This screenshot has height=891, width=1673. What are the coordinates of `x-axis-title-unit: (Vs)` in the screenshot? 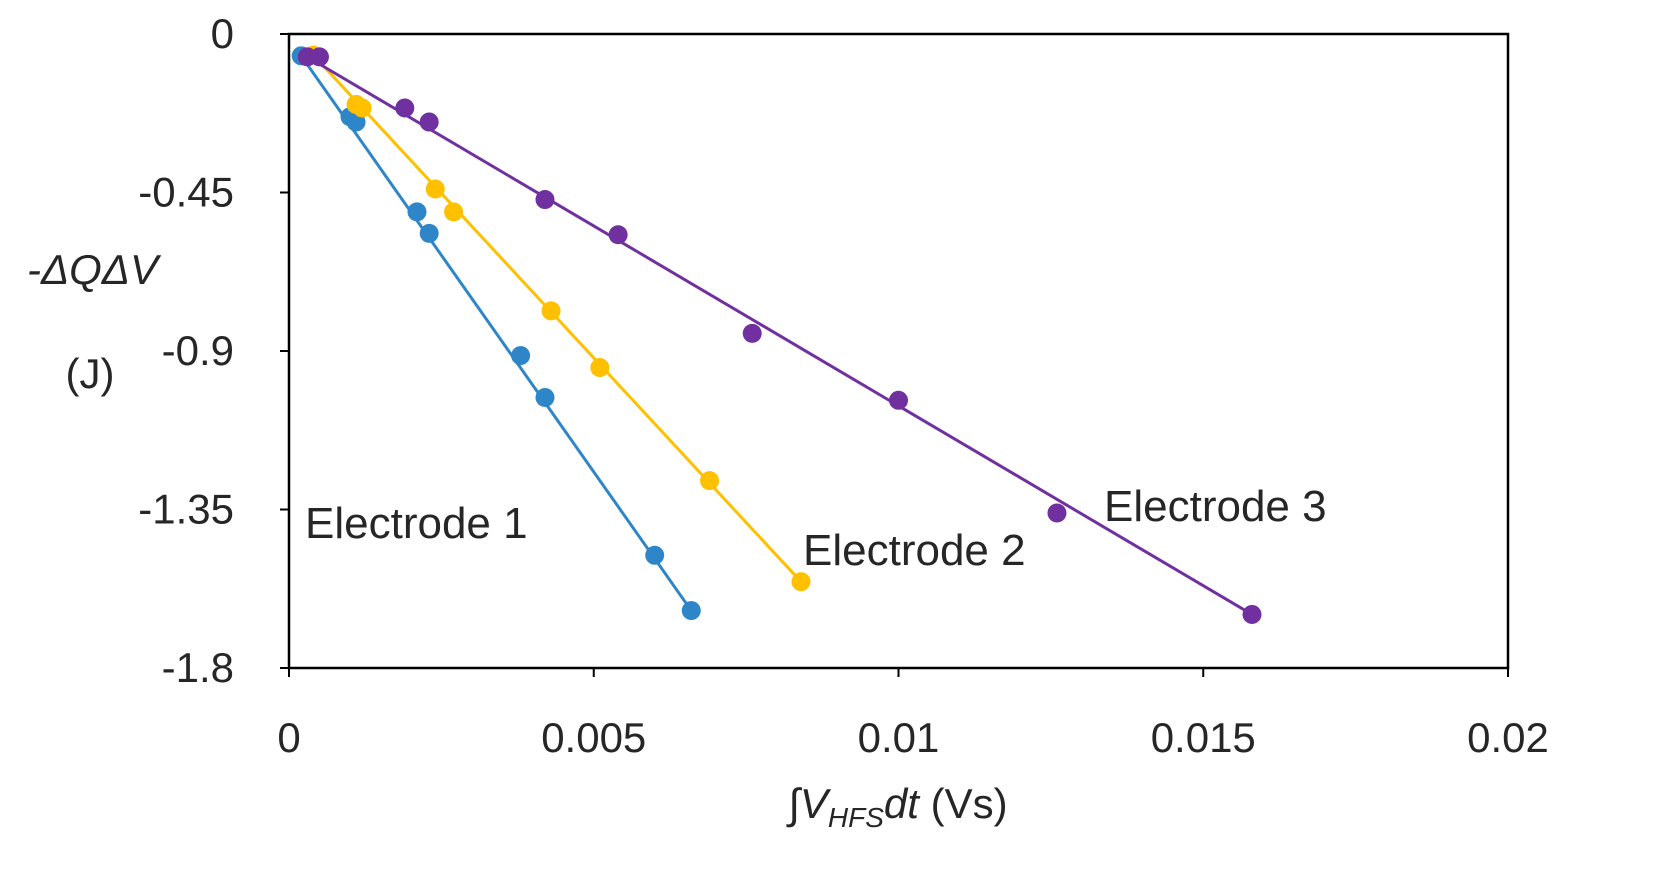 It's located at (963, 803).